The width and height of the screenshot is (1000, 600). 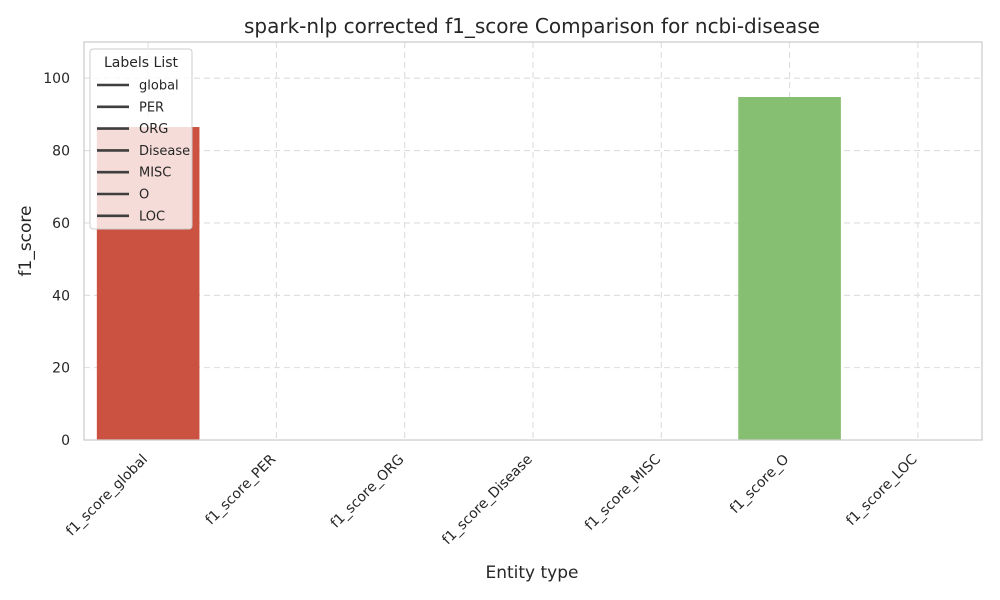 What do you see at coordinates (56, 260) in the screenshot?
I see `y-axis: 0 20 40 60 80 100` at bounding box center [56, 260].